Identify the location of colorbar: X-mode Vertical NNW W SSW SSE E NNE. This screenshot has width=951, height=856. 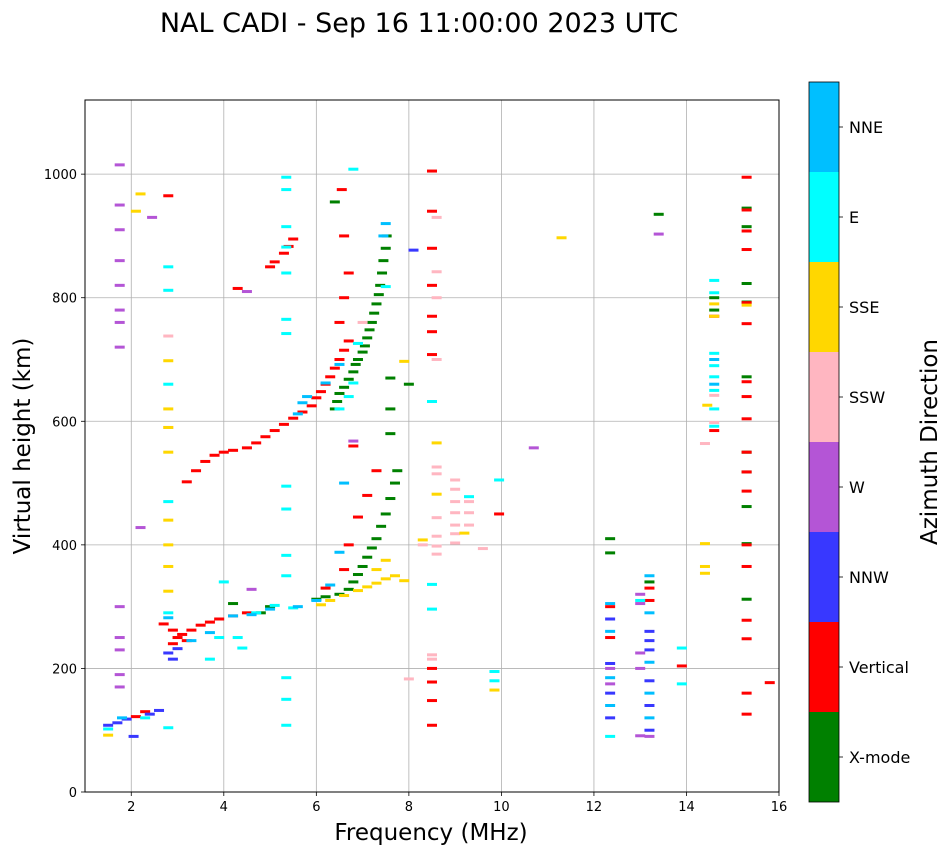
(859, 442).